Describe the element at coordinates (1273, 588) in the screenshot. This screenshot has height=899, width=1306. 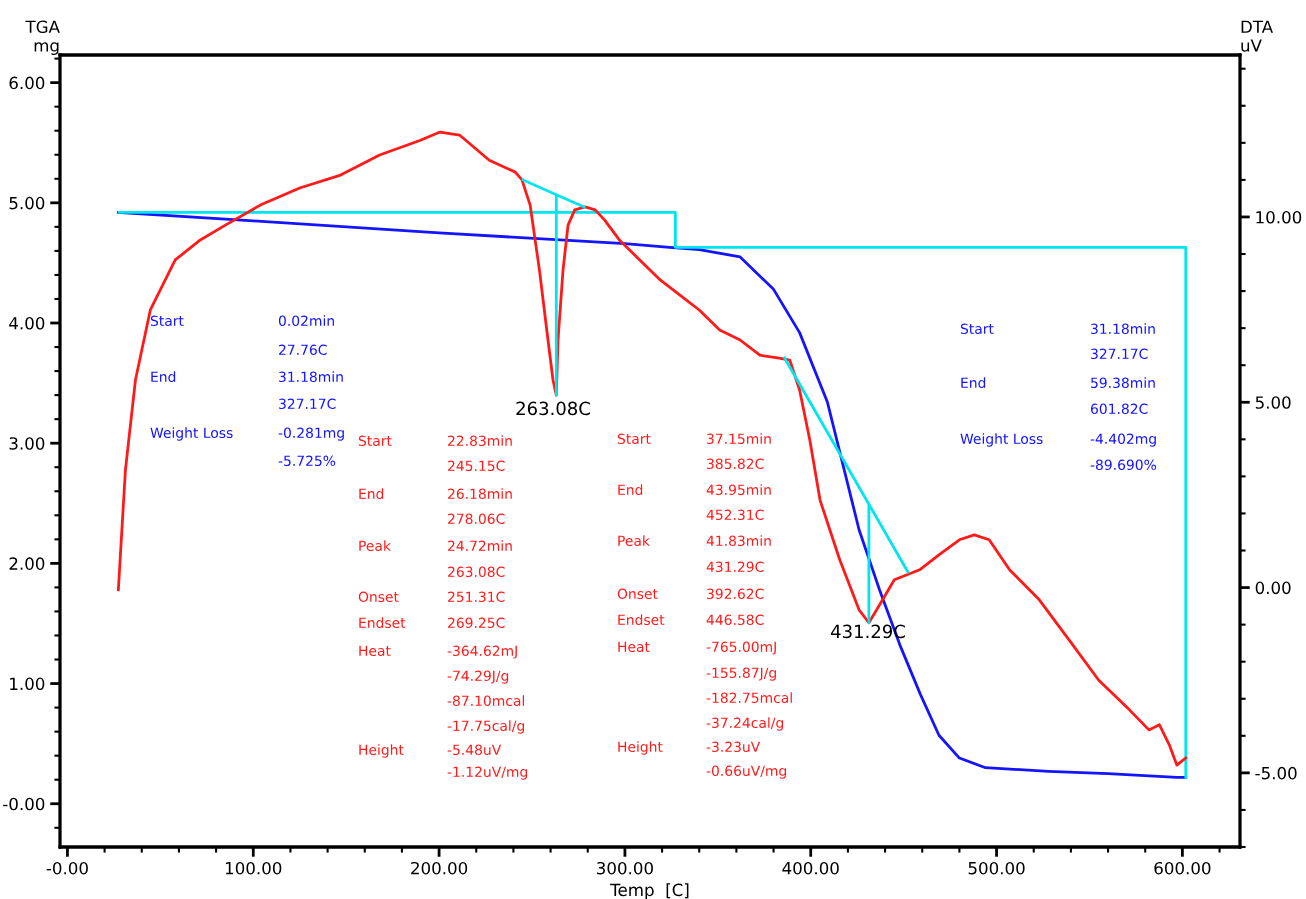
I see `y2-tick-label: 0.00` at that location.